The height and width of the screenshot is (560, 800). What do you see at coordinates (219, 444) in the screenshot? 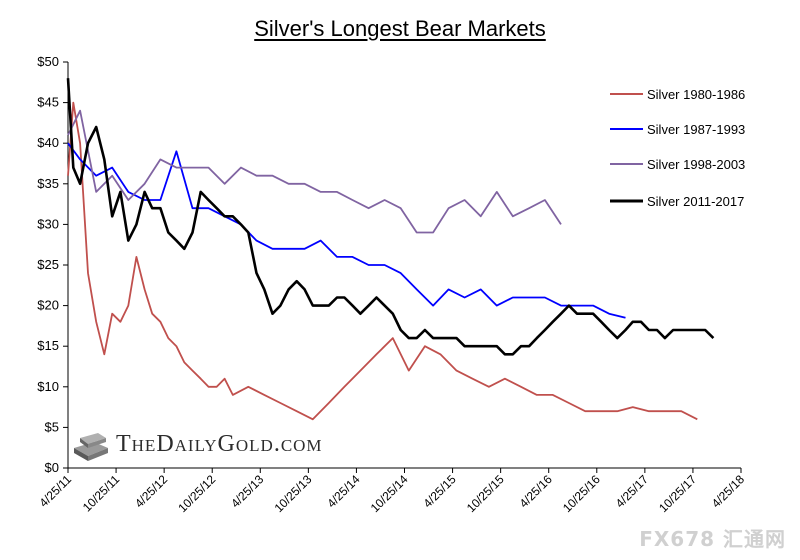
I see `brand-text: TheDailyGold.com` at bounding box center [219, 444].